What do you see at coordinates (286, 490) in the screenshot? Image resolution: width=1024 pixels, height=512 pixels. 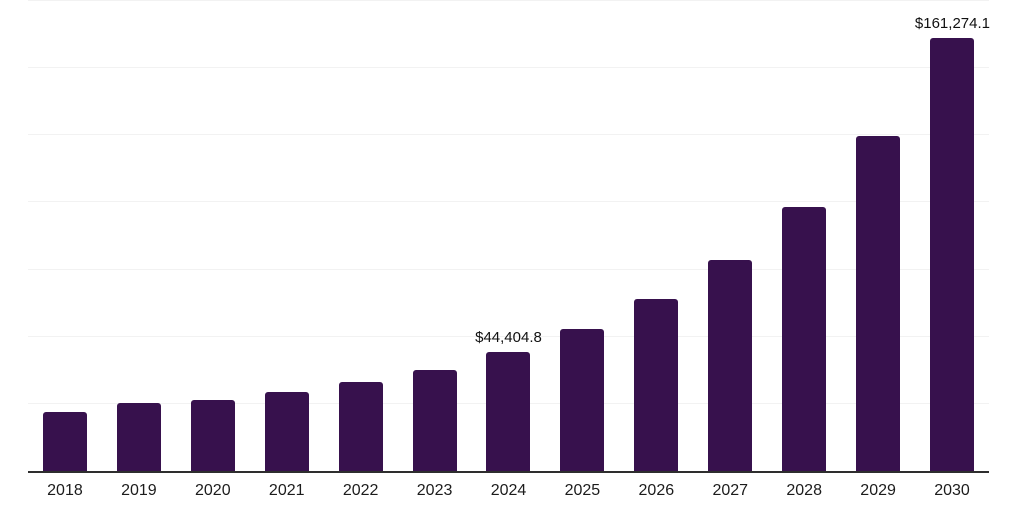 I see `x-axis-label-2021: 2021` at bounding box center [286, 490].